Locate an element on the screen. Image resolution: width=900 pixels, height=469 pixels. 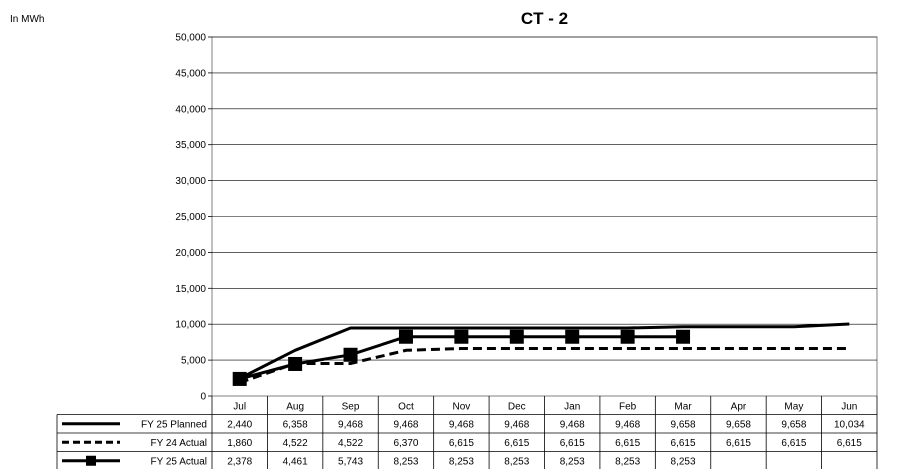
y-tick-label: 0 is located at coordinates (203, 397).